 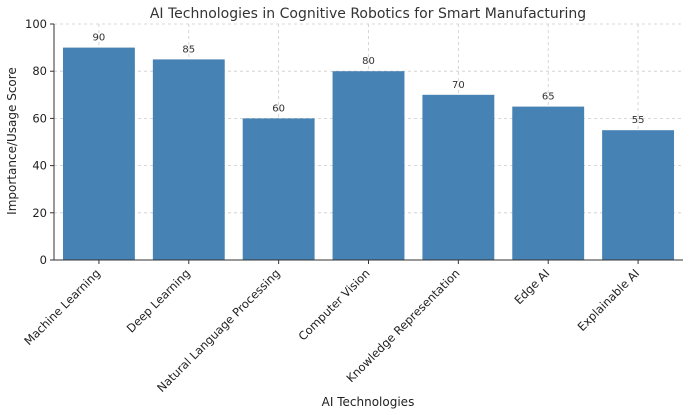 I want to click on y-tick-label: 100, so click(x=36, y=24).